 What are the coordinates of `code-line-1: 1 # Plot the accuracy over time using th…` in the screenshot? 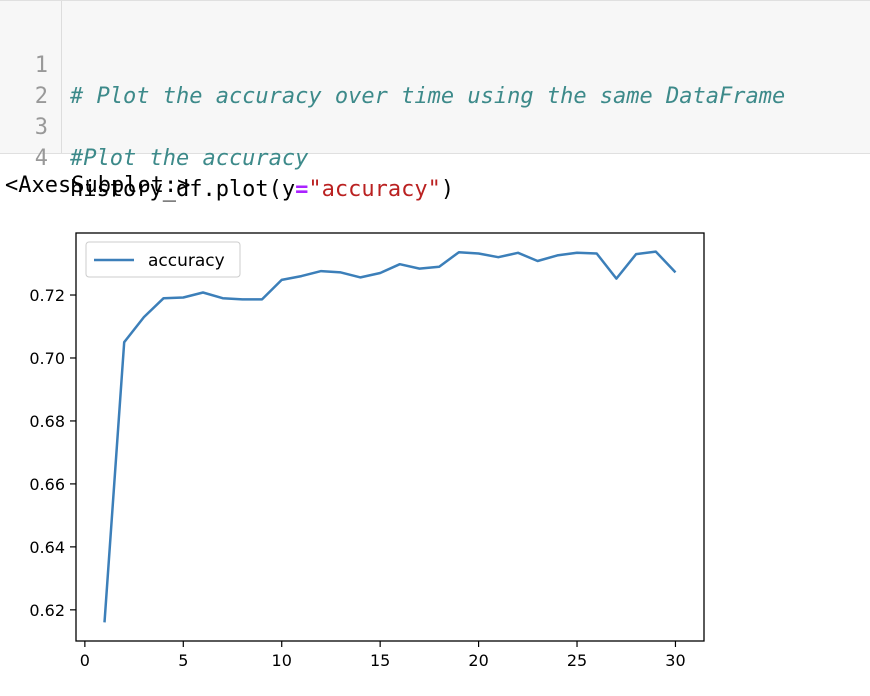 It's located at (435, 64).